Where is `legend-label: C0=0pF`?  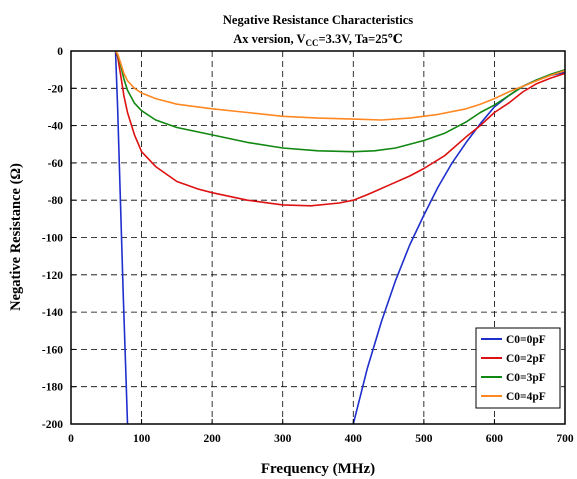
legend-label: C0=0pF is located at coordinates (526, 340).